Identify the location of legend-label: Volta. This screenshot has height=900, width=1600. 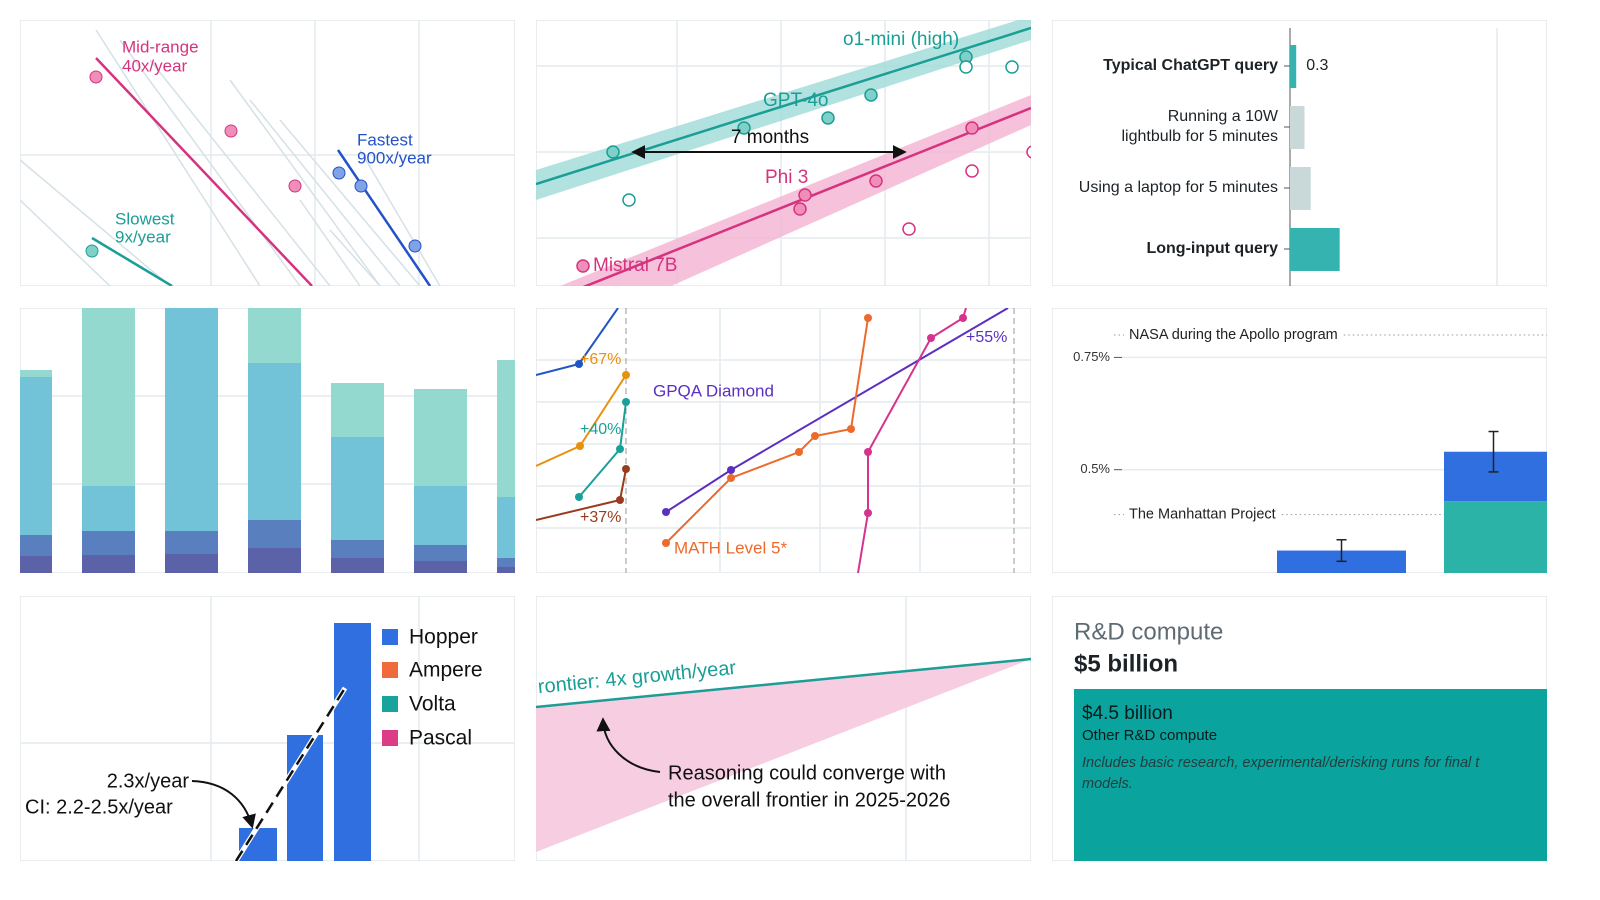
(432, 704).